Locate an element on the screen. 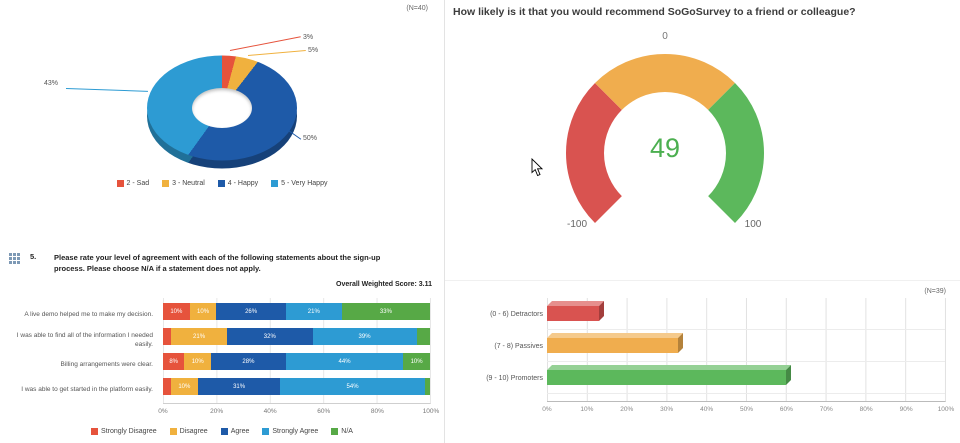  axis-tick-label: 10% is located at coordinates (587, 409).